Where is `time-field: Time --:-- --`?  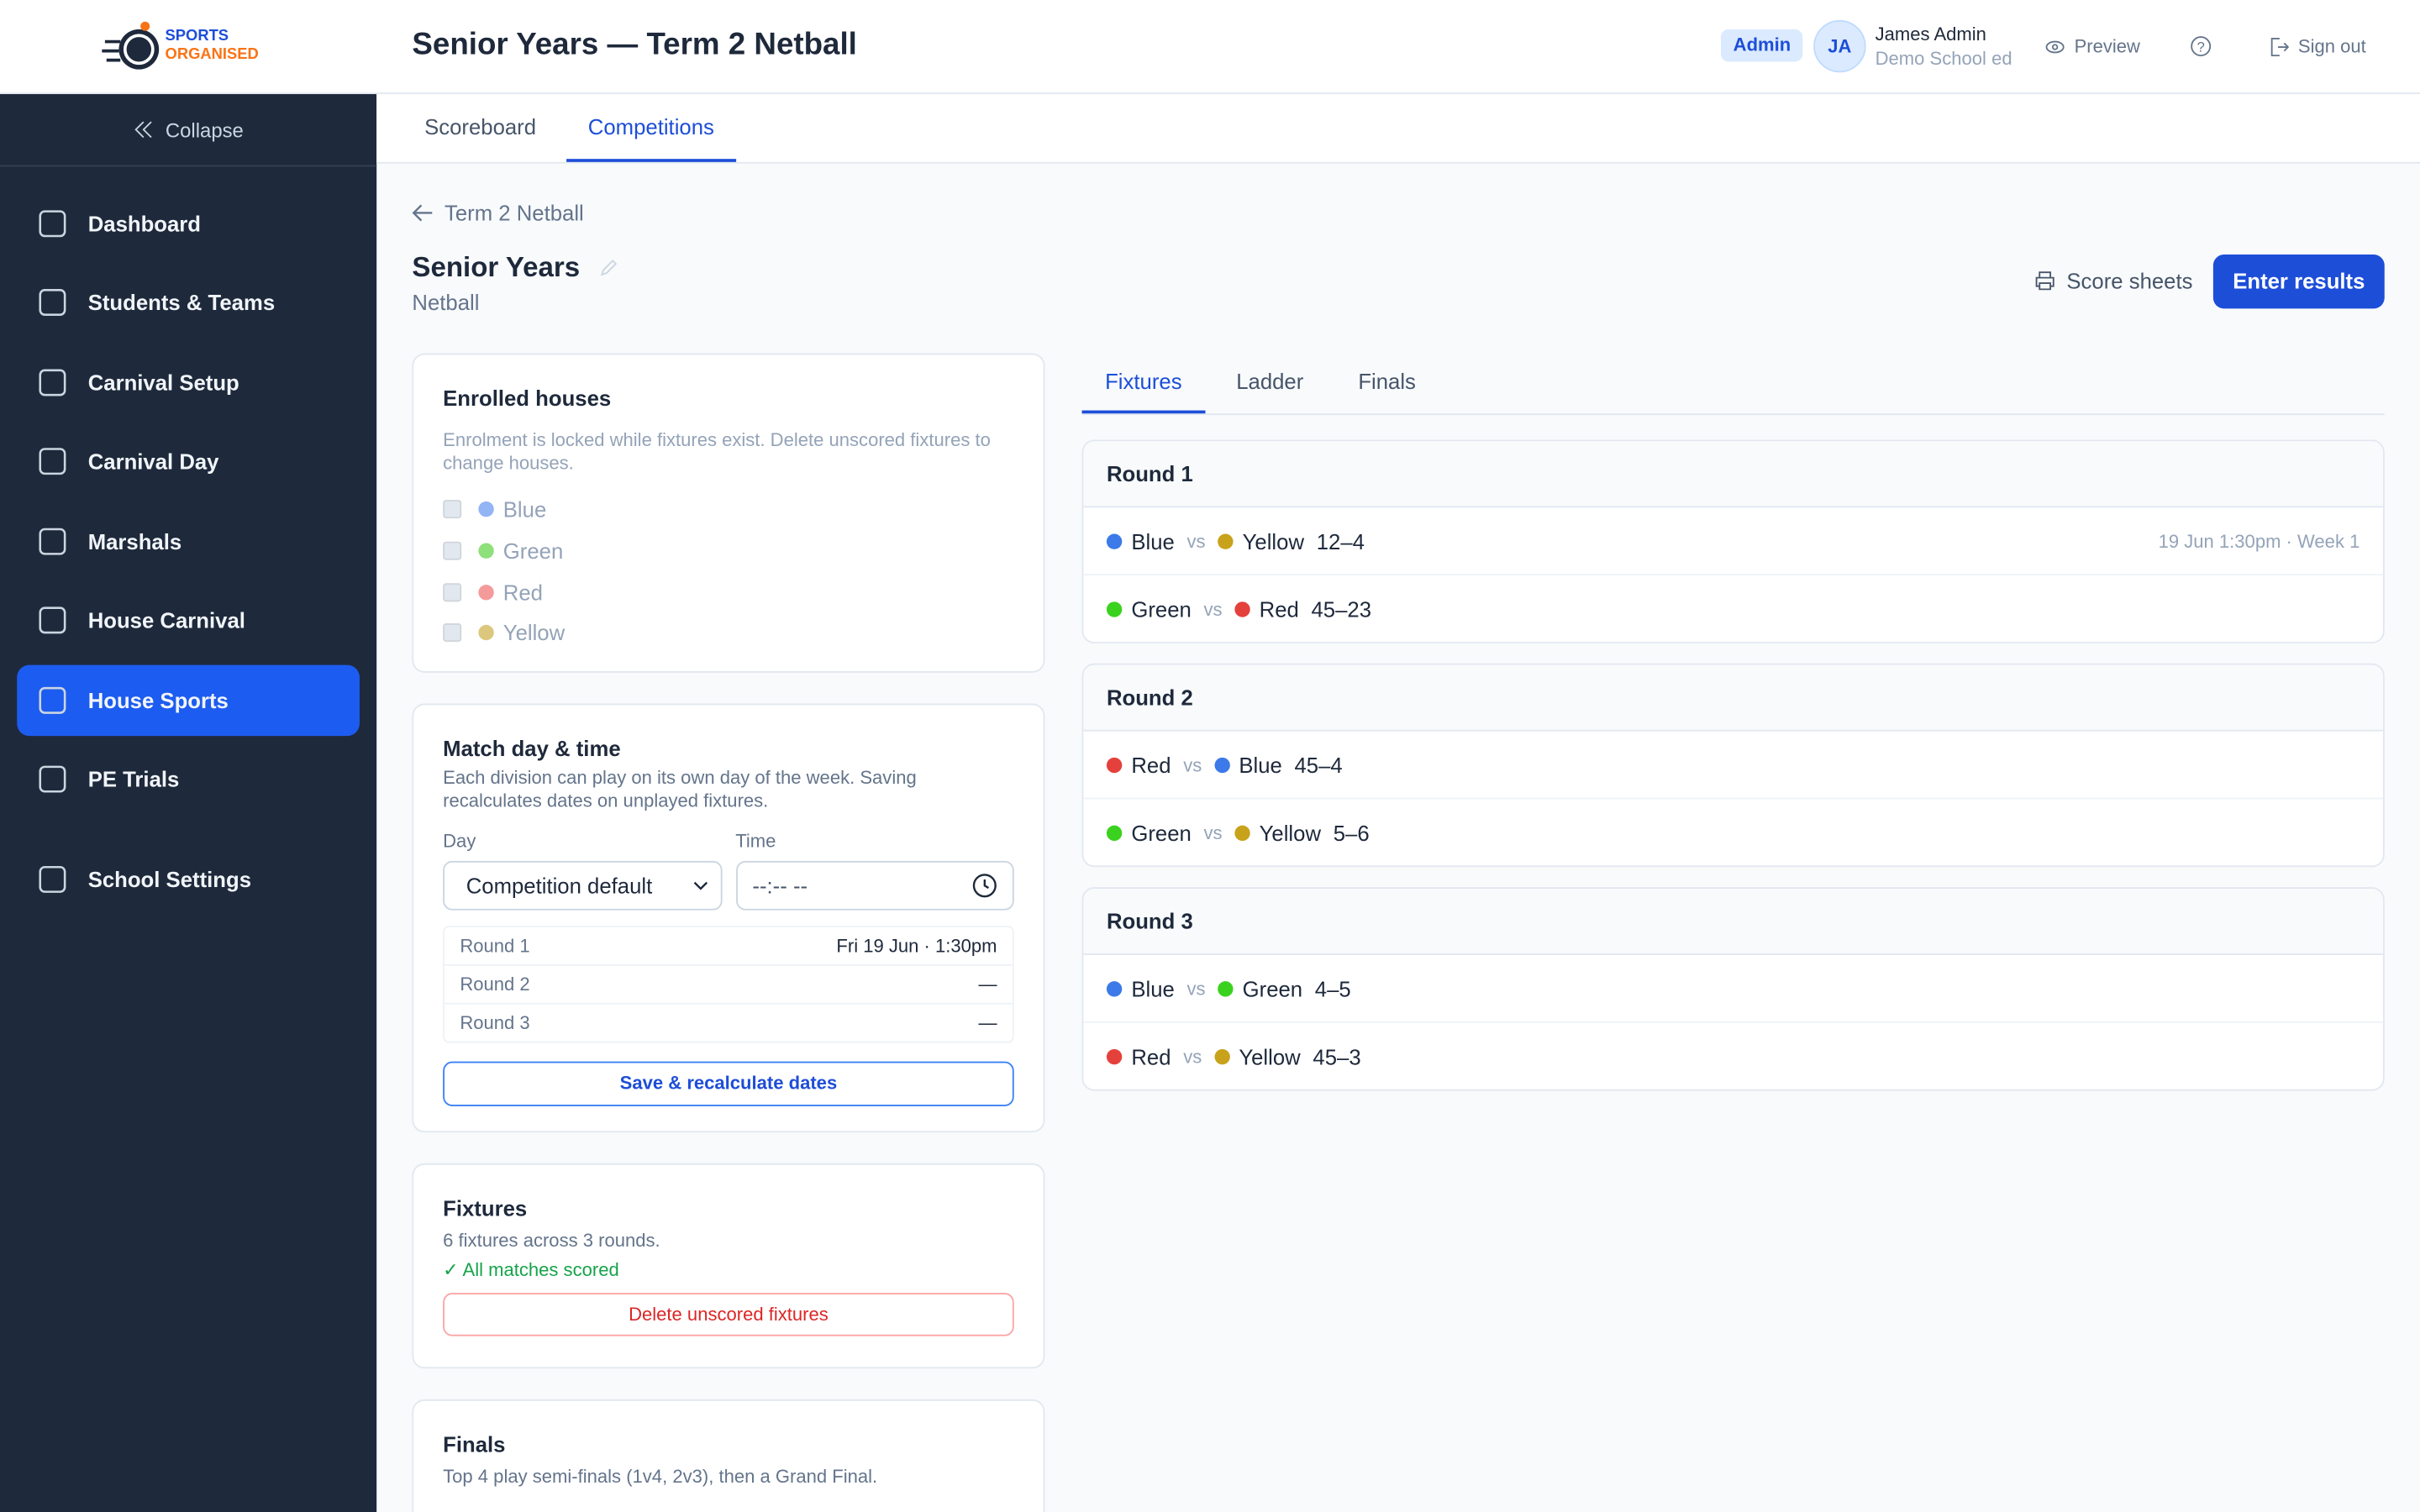 time-field: Time --:-- -- is located at coordinates (874, 870).